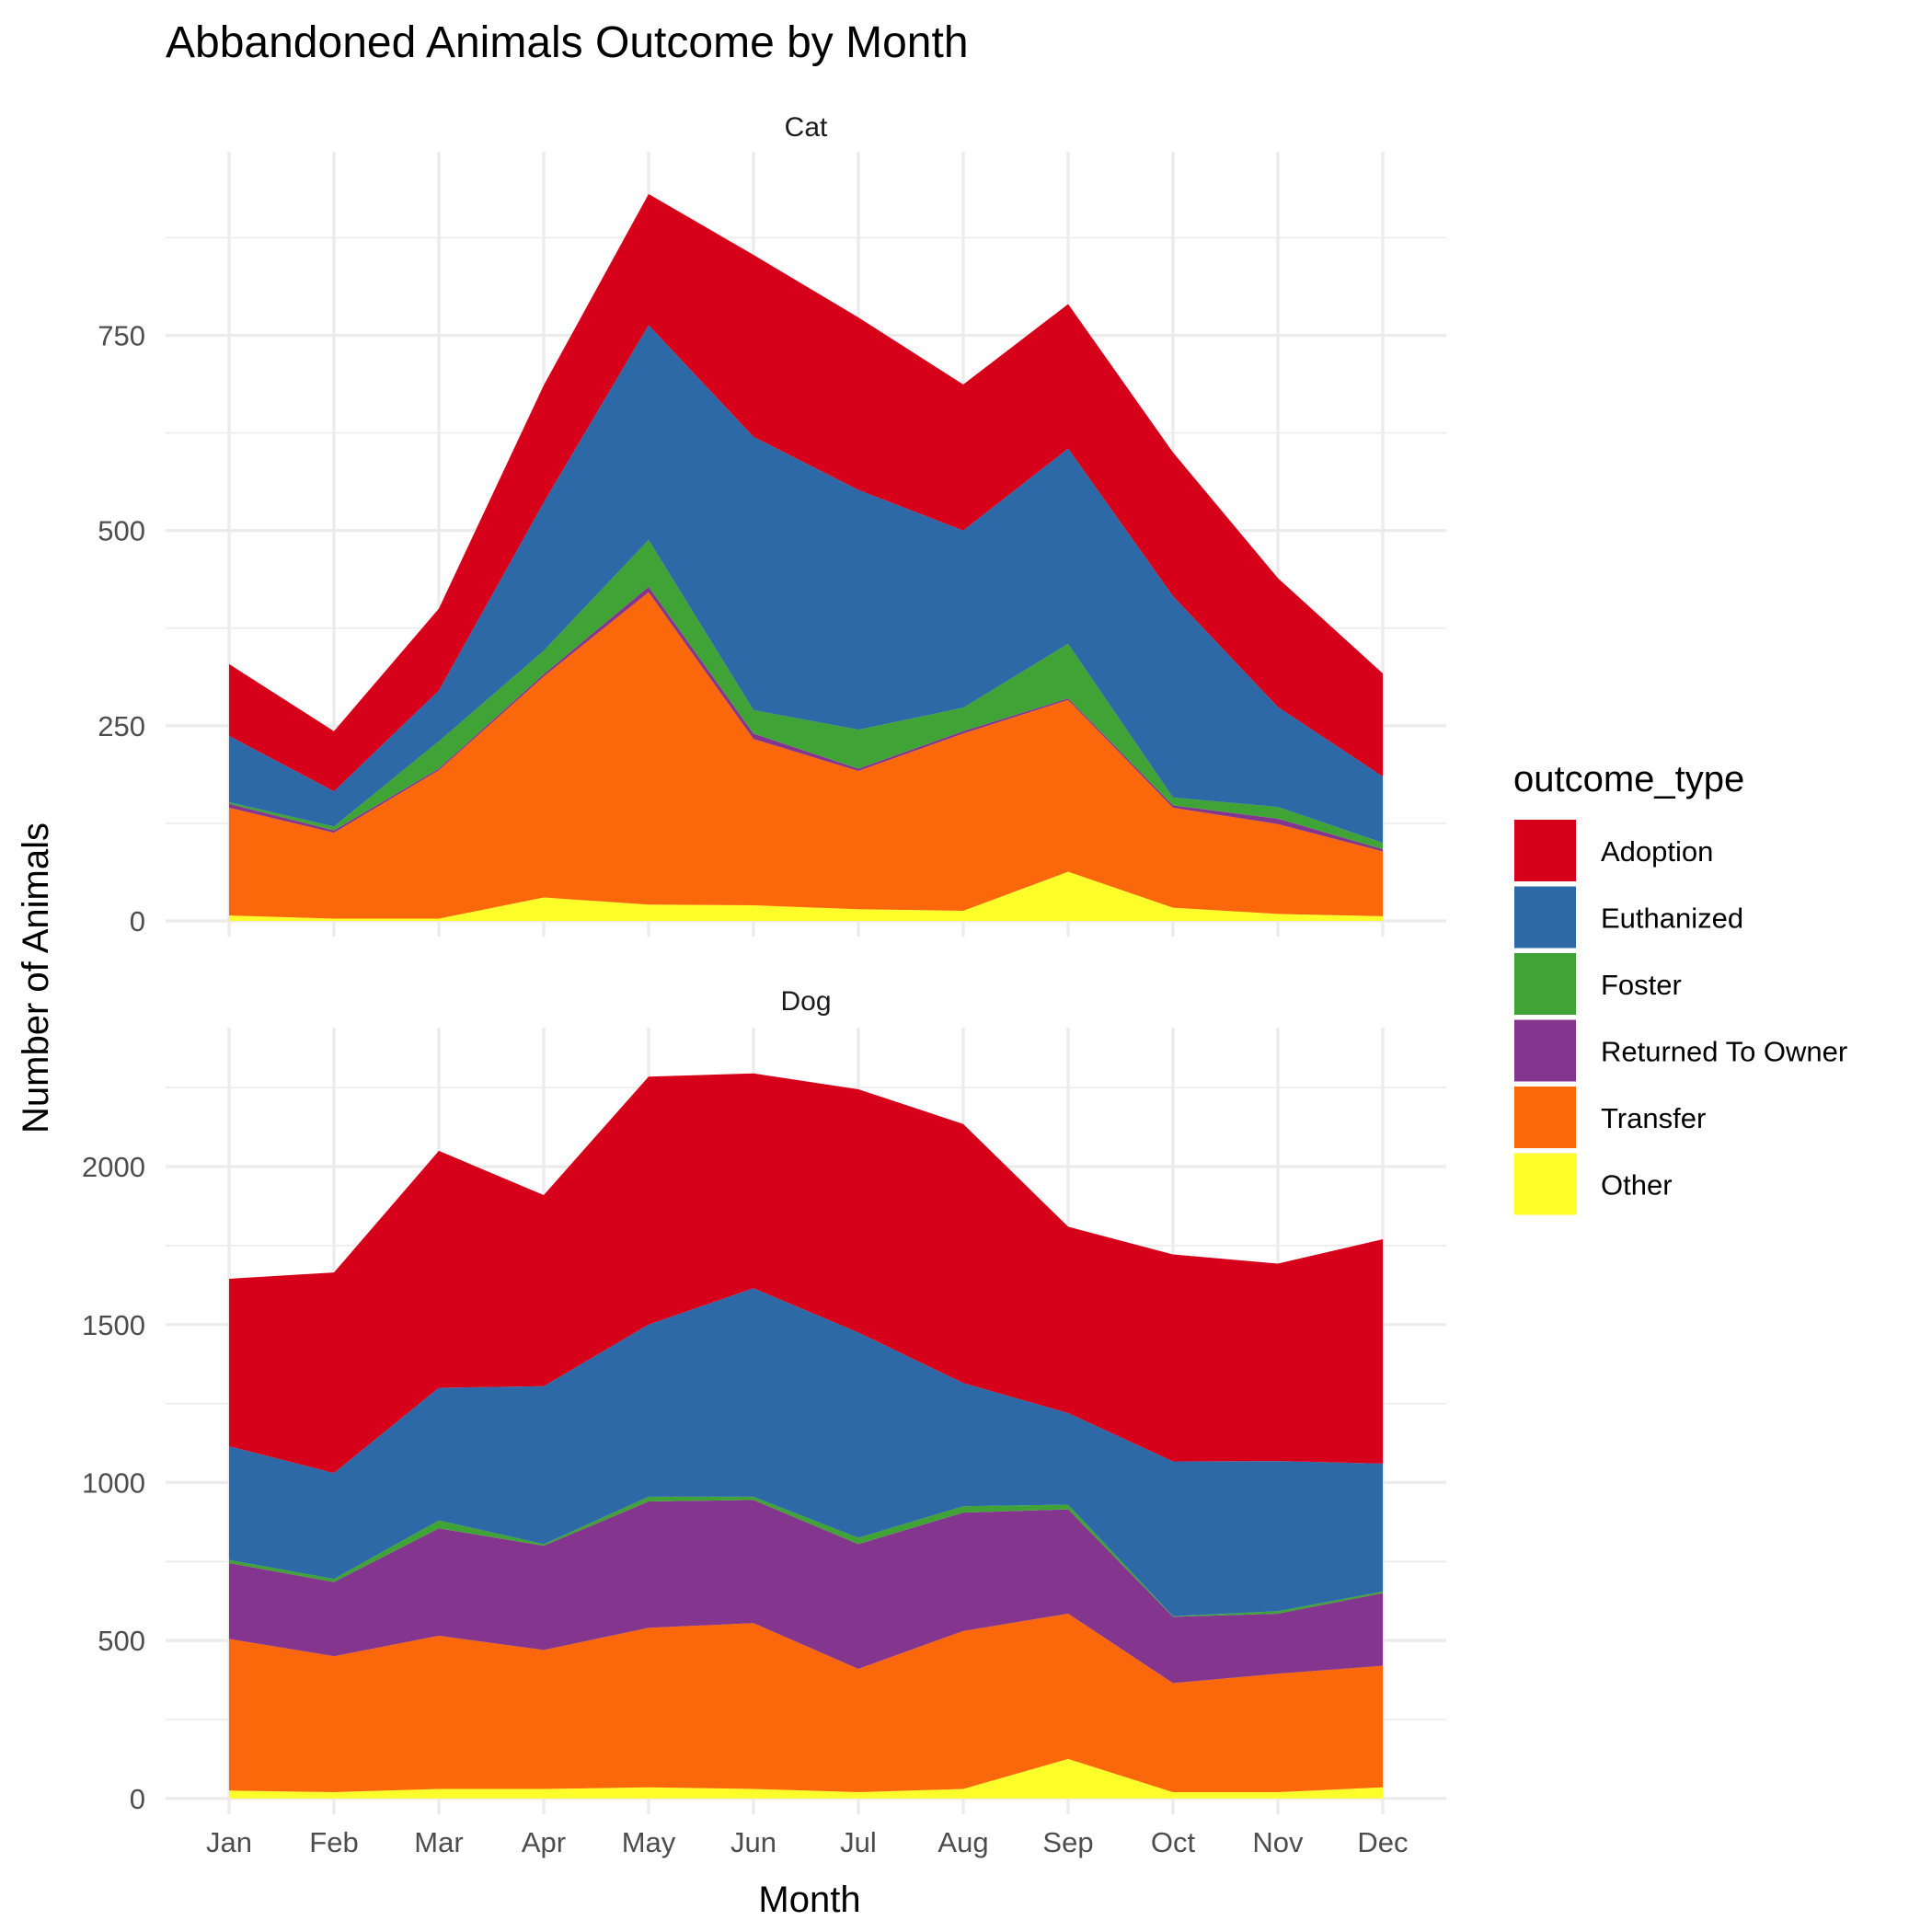 Image resolution: width=1932 pixels, height=1932 pixels. I want to click on legend-label: Euthanized, so click(1672, 919).